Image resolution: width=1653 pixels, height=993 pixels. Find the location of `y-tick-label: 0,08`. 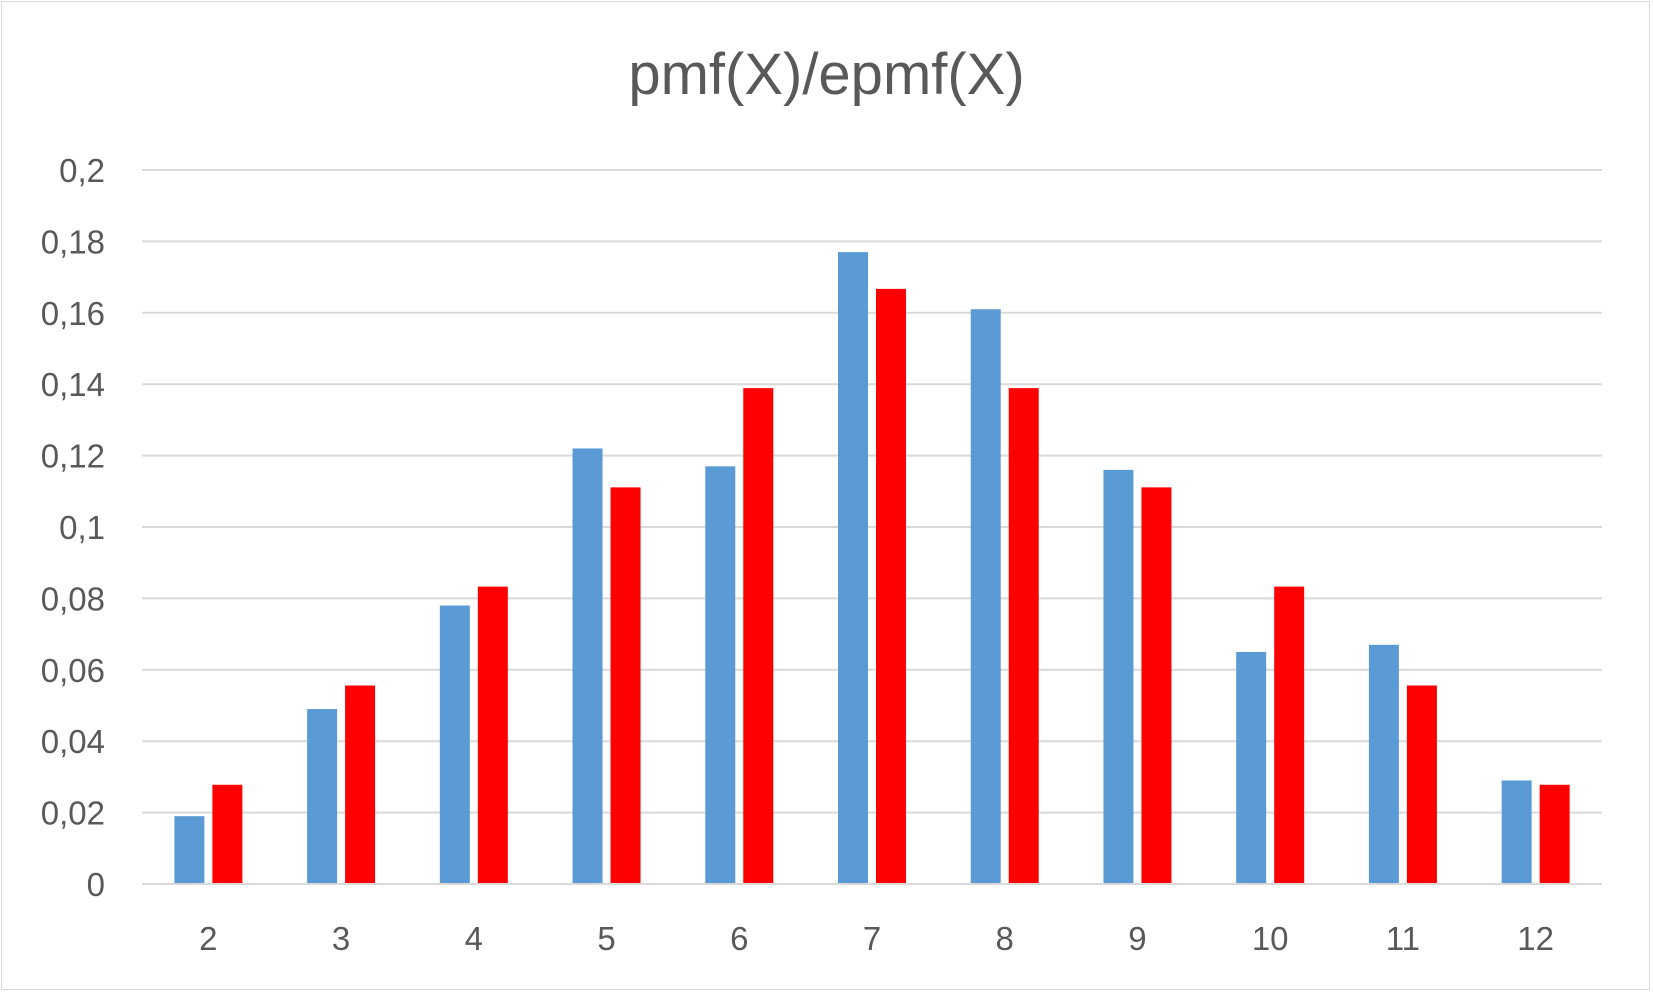

y-tick-label: 0,08 is located at coordinates (73, 598).